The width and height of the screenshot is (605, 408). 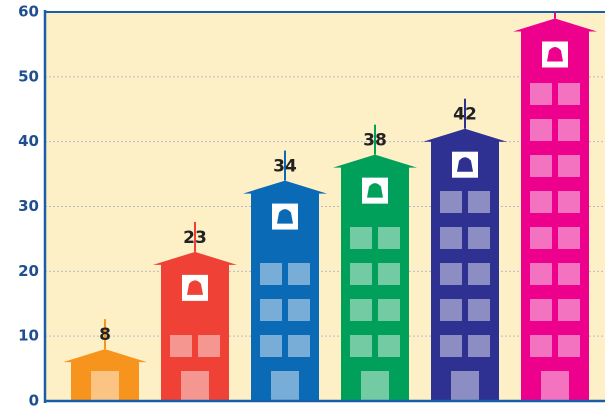 What do you see at coordinates (28, 206) in the screenshot?
I see `y-tick-label: 30` at bounding box center [28, 206].